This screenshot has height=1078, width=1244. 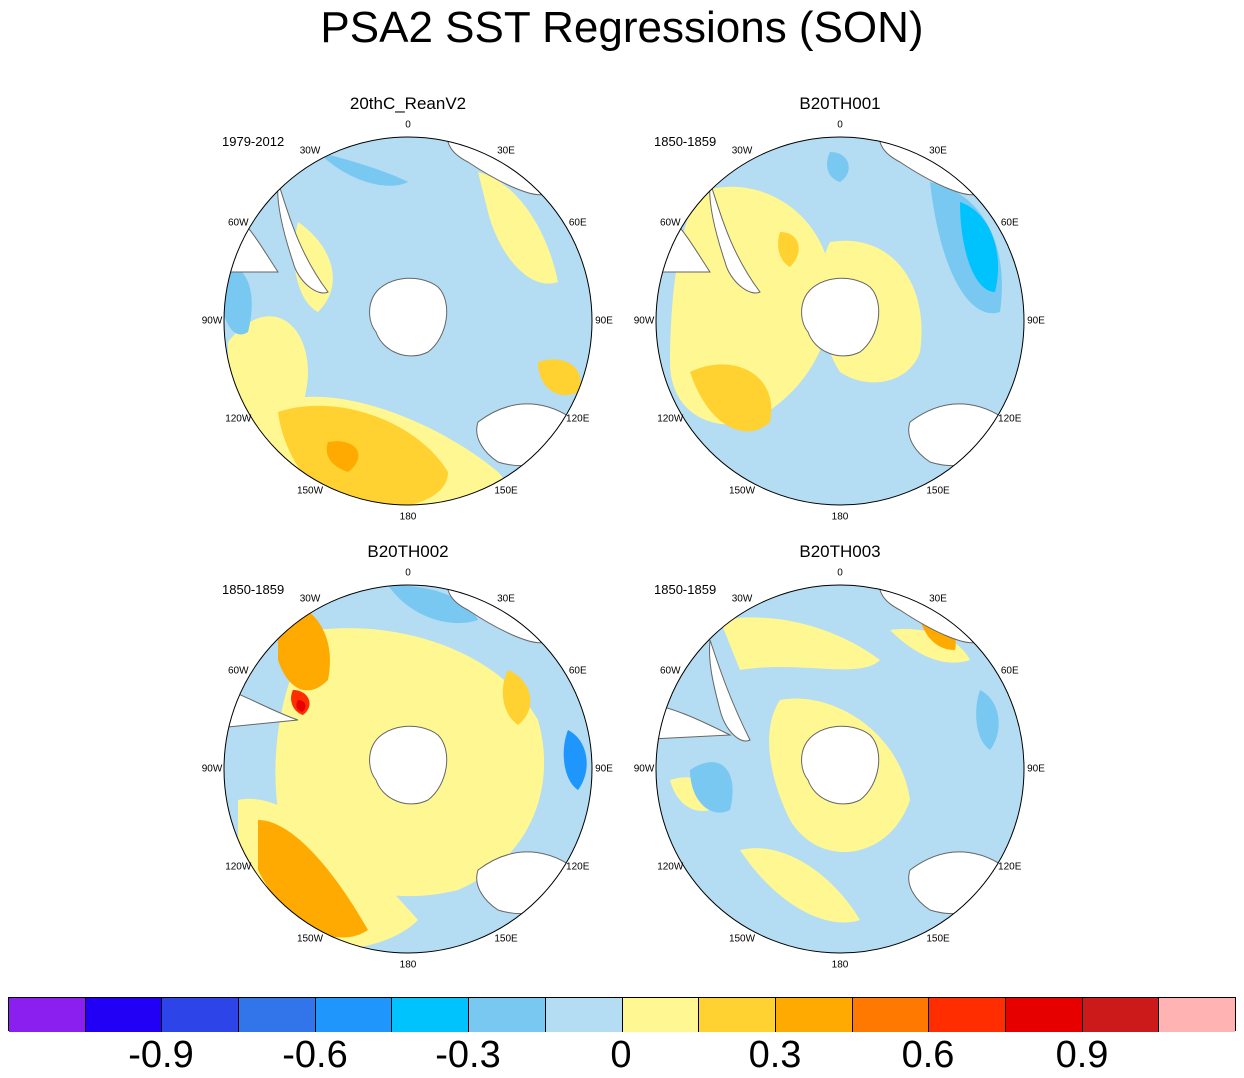 What do you see at coordinates (775, 1055) in the screenshot?
I see `colorbar-tick-label: 0.3` at bounding box center [775, 1055].